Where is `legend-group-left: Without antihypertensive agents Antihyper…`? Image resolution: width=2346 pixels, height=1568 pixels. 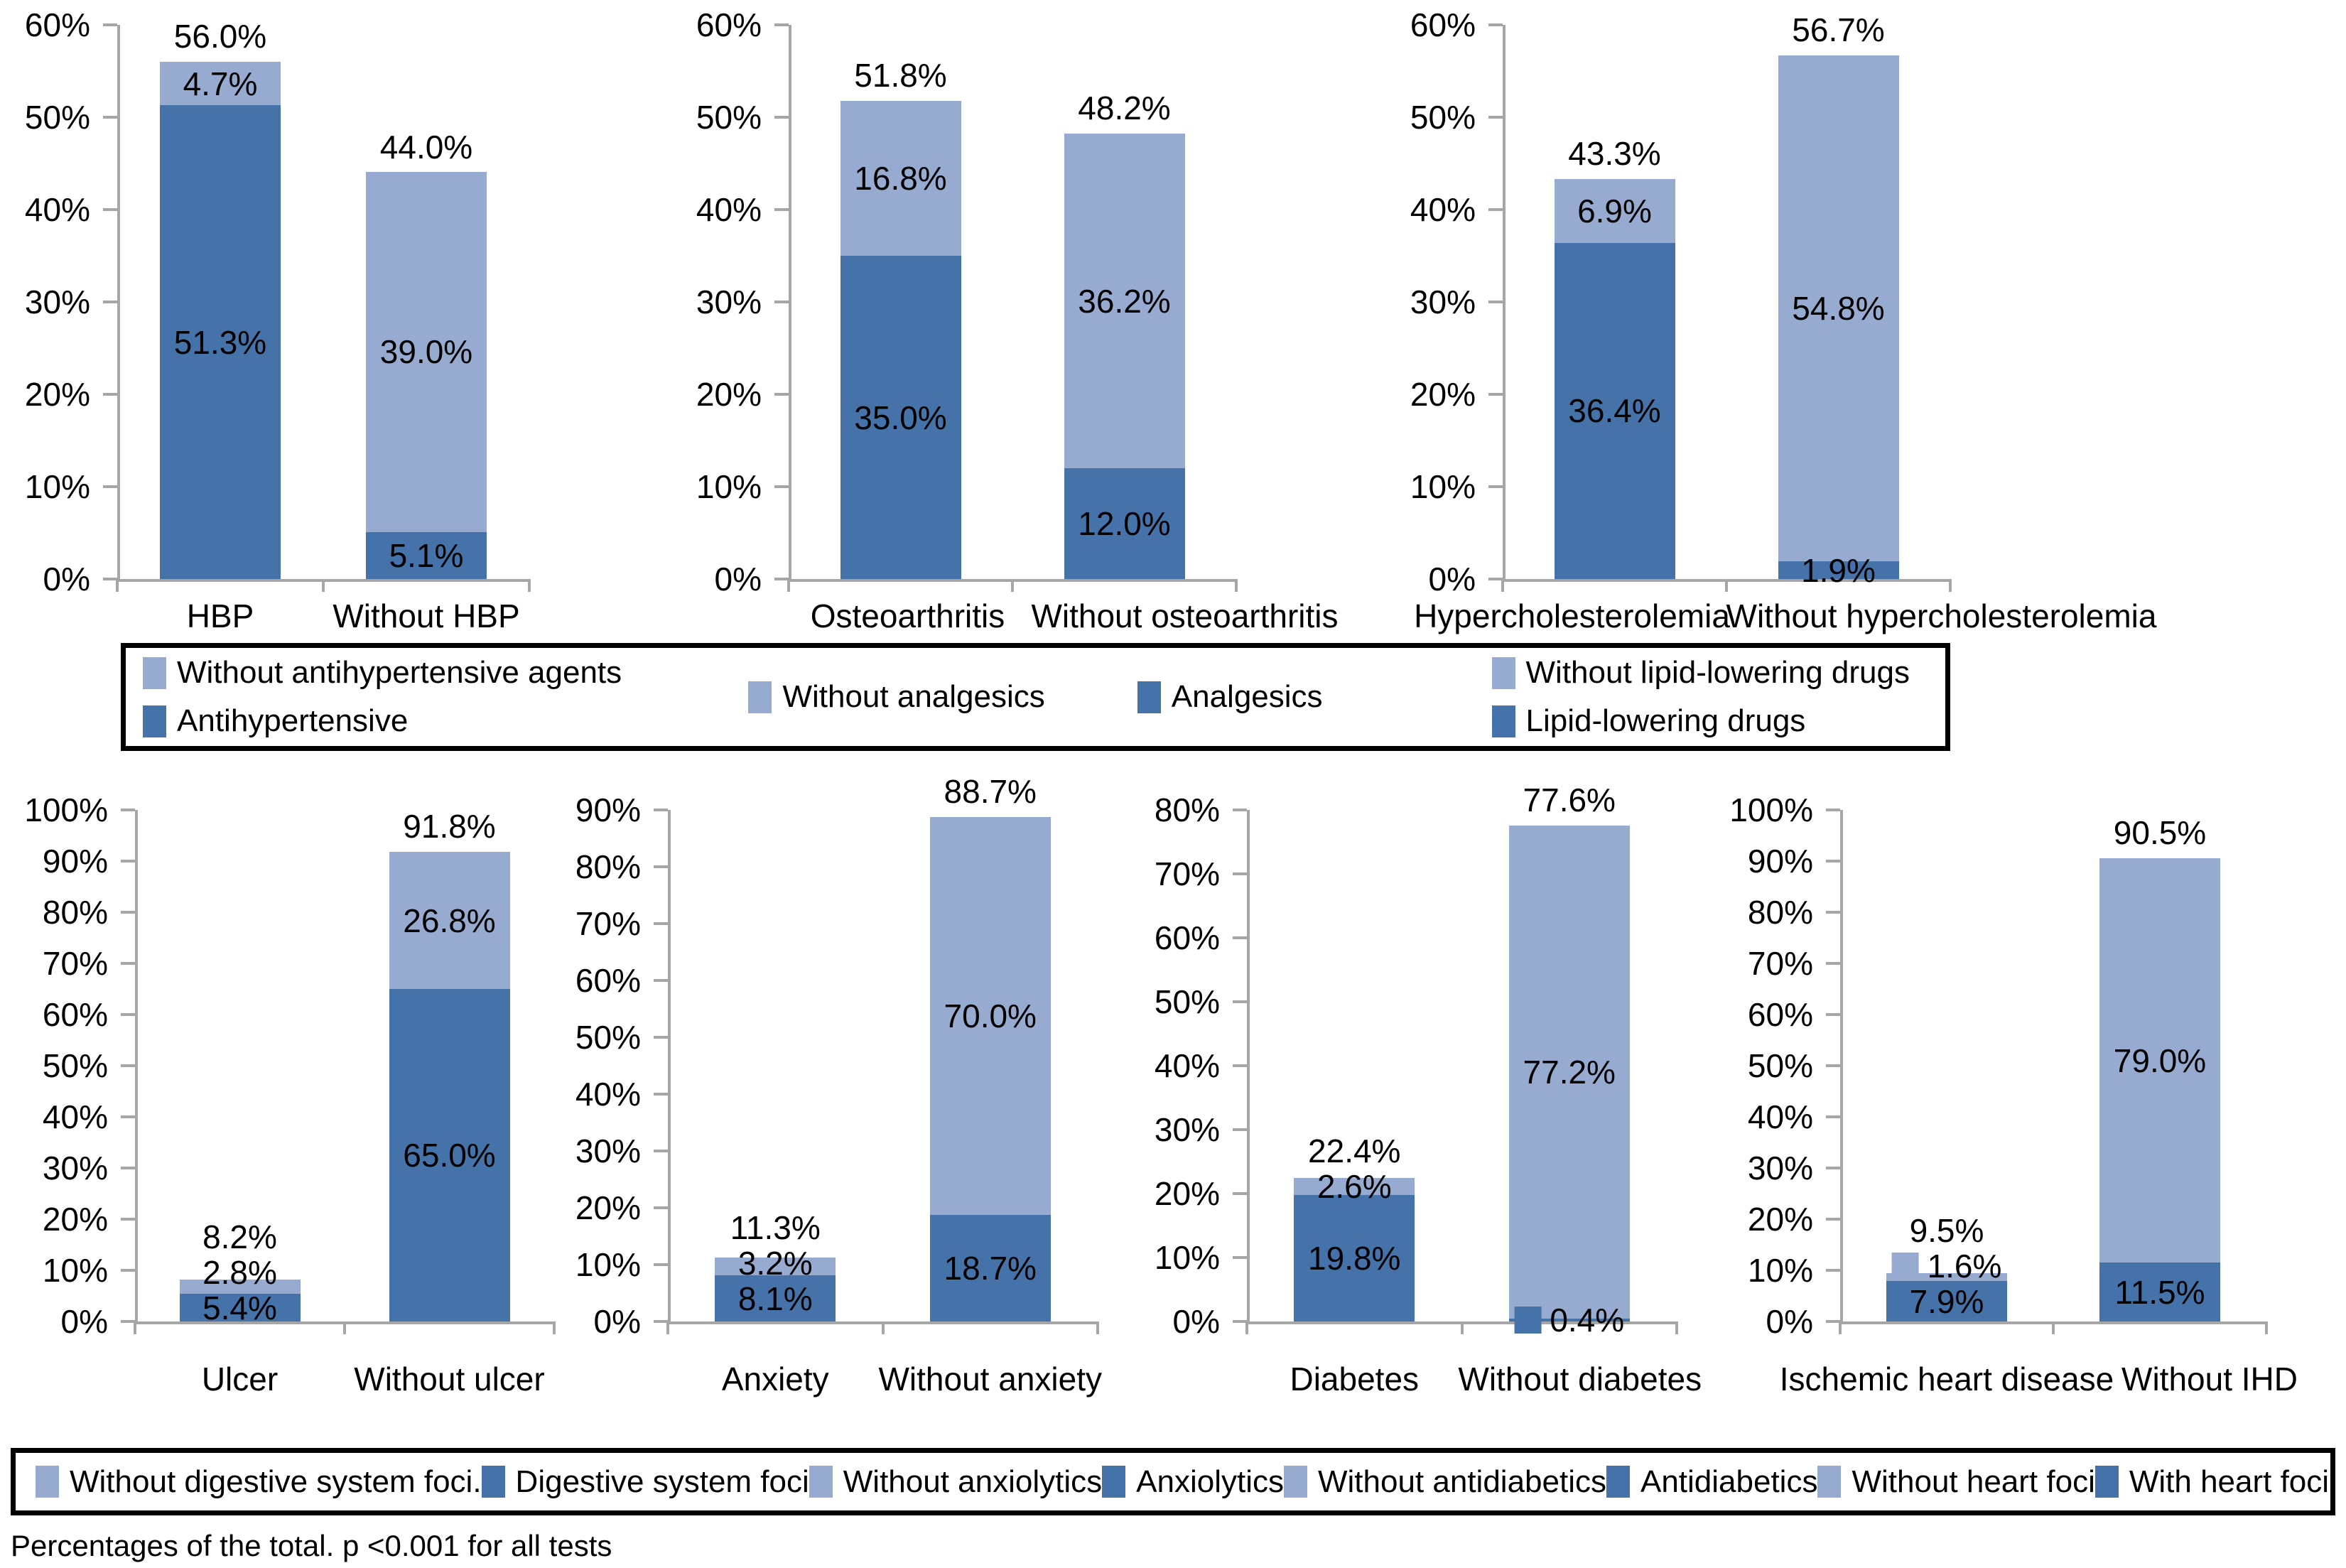
legend-group-left: Without antihypertensive agents Antihyper… is located at coordinates (445, 697).